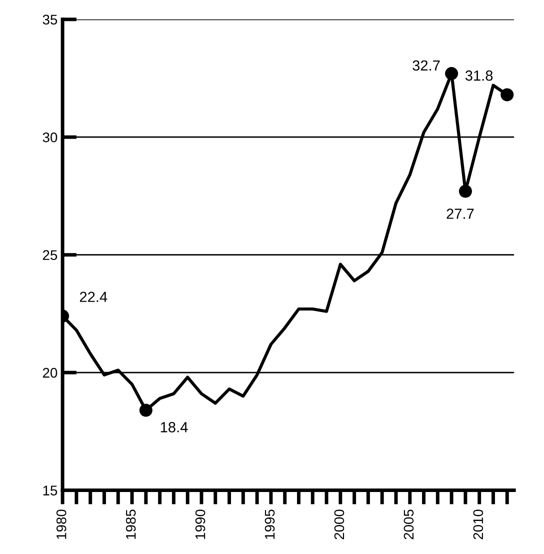  I want to click on y-tick-label: 20, so click(50, 373).